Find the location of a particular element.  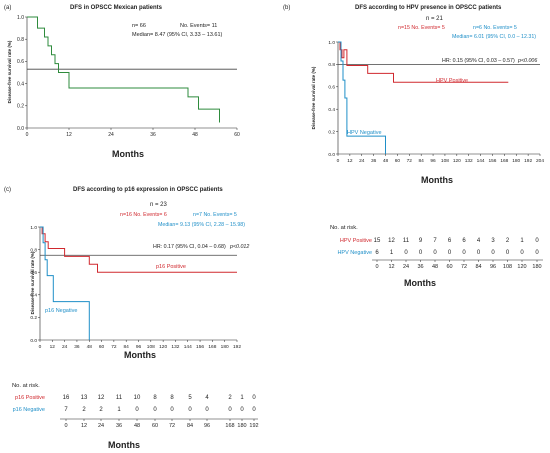

plot-b-xtick-label: 60 is located at coordinates (398, 161).